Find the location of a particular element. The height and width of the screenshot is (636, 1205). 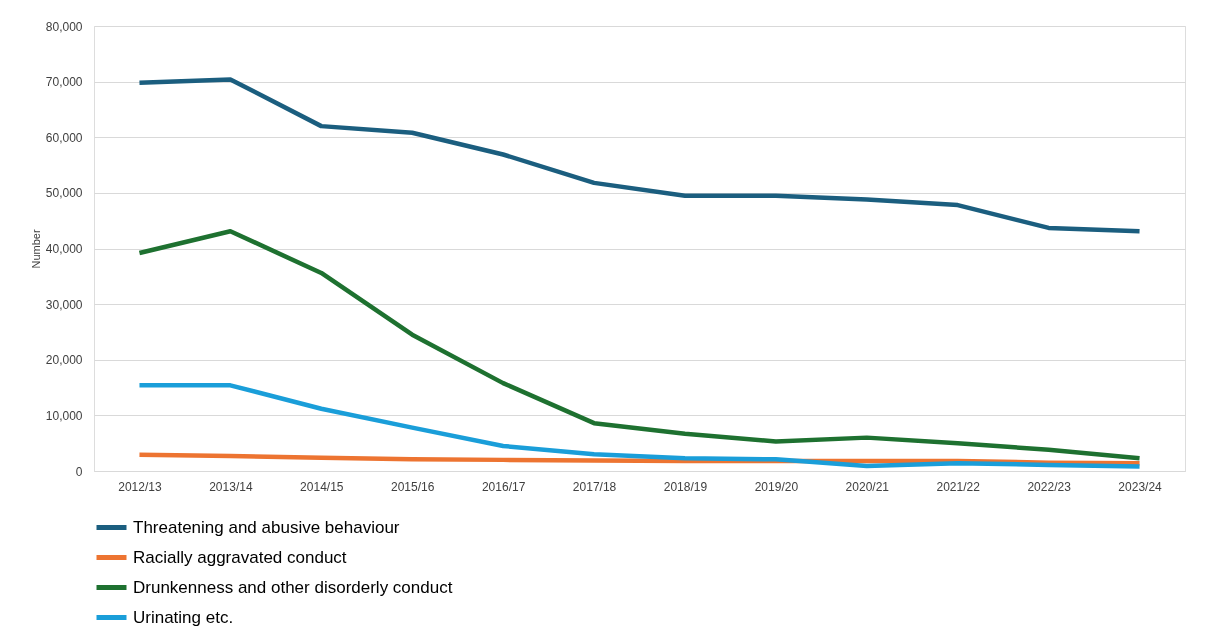

x-tick-label: 2021/22 is located at coordinates (958, 486).